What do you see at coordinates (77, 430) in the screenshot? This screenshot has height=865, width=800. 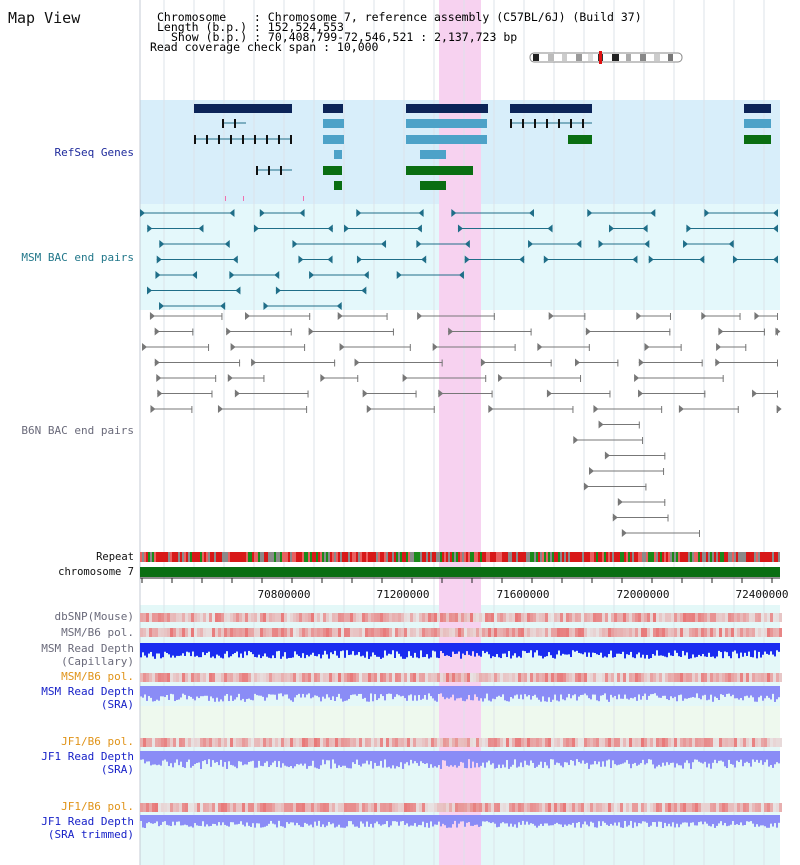 I see `b6n-bac-end-pairs-label: B6N BAC end pairs` at bounding box center [77, 430].